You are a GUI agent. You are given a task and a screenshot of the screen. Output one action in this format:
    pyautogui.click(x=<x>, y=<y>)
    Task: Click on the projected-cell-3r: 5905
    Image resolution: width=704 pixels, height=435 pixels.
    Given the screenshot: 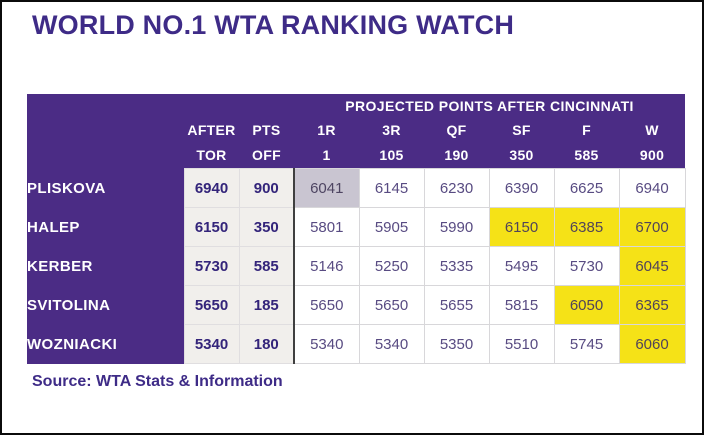 What is the action you would take?
    pyautogui.click(x=391, y=227)
    